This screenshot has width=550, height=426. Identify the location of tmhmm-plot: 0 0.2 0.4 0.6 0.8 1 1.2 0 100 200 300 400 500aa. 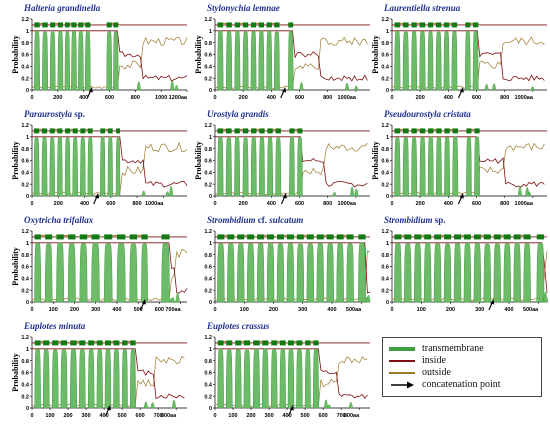
(287, 271).